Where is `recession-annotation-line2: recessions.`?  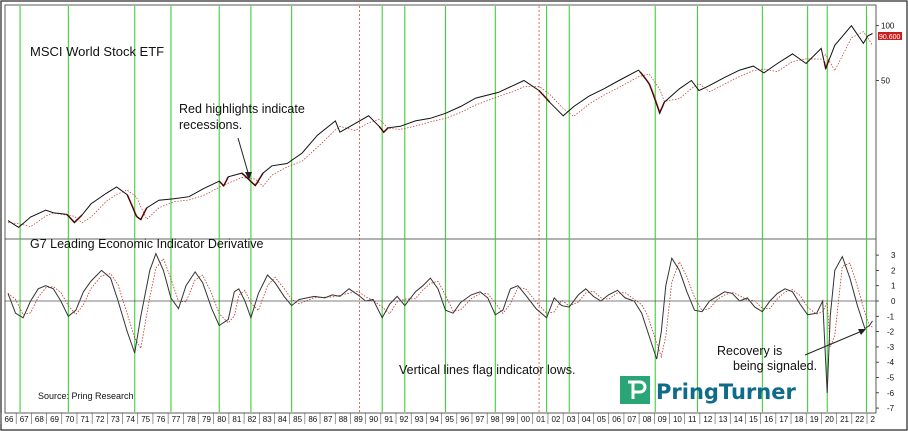 recession-annotation-line2: recessions. is located at coordinates (210, 125).